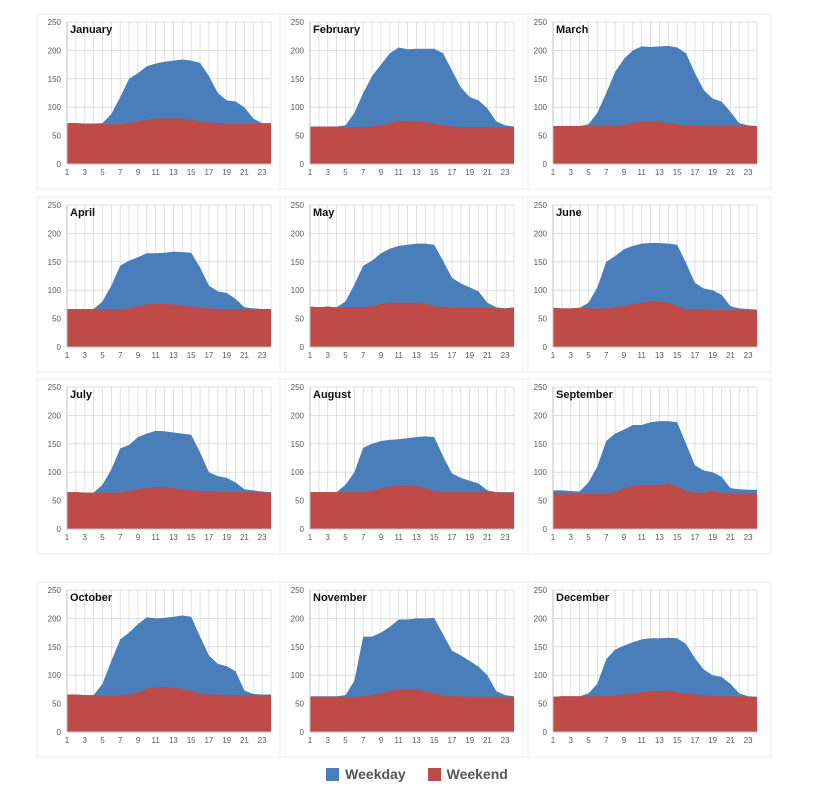 The image size is (834, 799). Describe the element at coordinates (91, 30) in the screenshot. I see `chart-title: January` at that location.